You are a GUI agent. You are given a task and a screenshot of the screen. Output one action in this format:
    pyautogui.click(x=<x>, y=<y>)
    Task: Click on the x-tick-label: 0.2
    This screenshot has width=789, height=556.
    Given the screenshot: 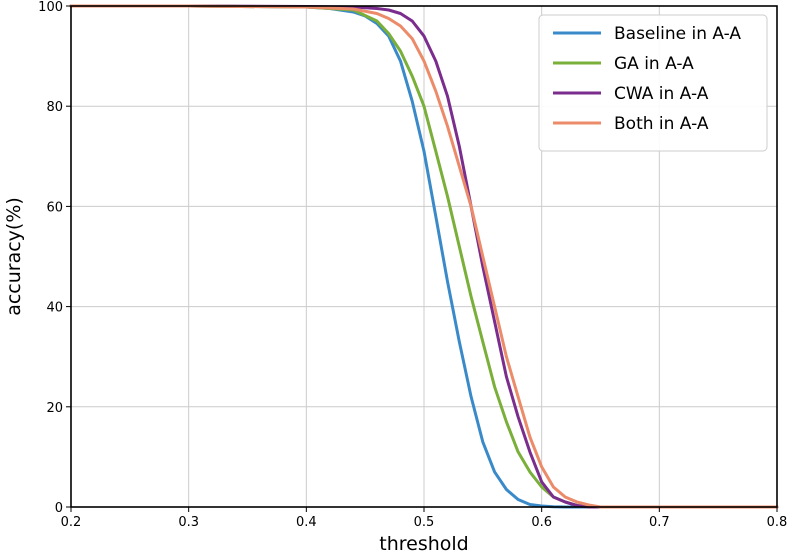 What is the action you would take?
    pyautogui.click(x=71, y=522)
    